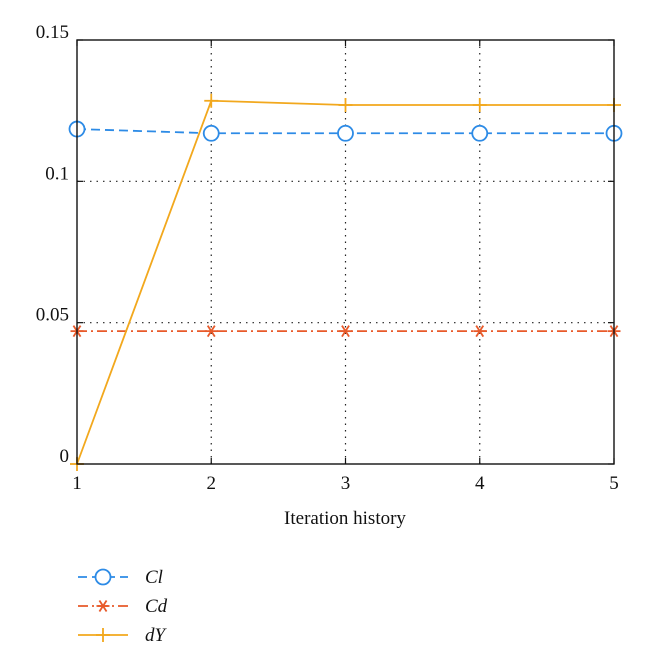  I want to click on legend-label-cd: Cd, so click(156, 606).